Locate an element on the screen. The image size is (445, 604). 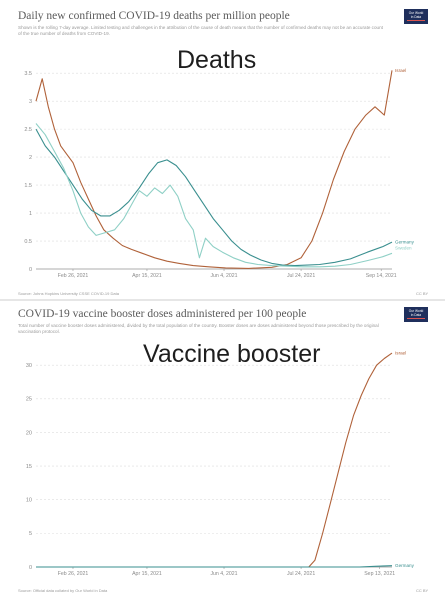
x-tick-label: Sep 13, 2021 is located at coordinates (379, 574).